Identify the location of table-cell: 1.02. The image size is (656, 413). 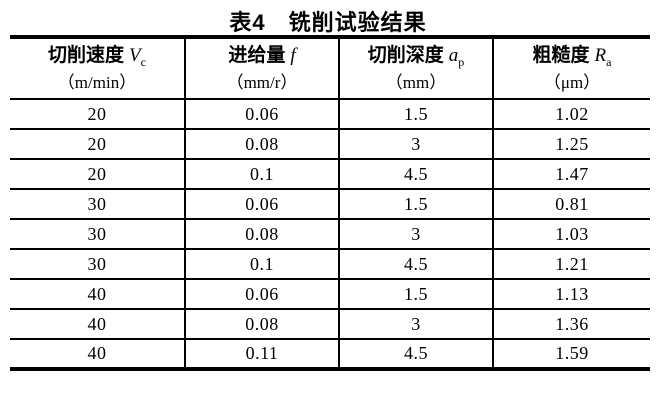
(571, 113).